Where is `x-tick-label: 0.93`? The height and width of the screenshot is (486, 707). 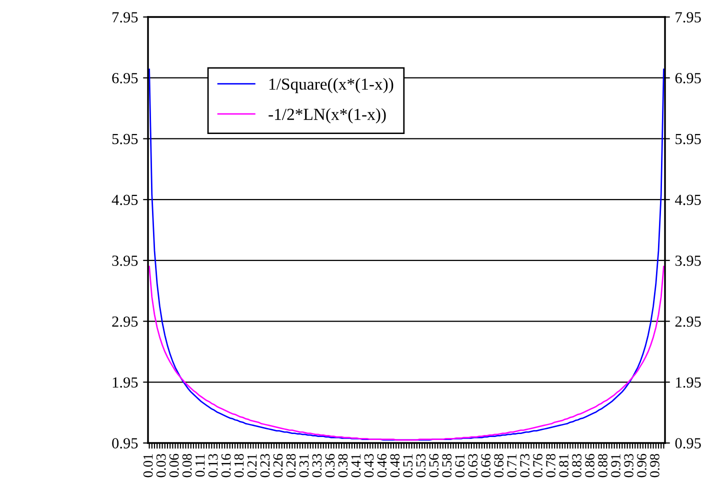
x-tick-label: 0.93 is located at coordinates (629, 466).